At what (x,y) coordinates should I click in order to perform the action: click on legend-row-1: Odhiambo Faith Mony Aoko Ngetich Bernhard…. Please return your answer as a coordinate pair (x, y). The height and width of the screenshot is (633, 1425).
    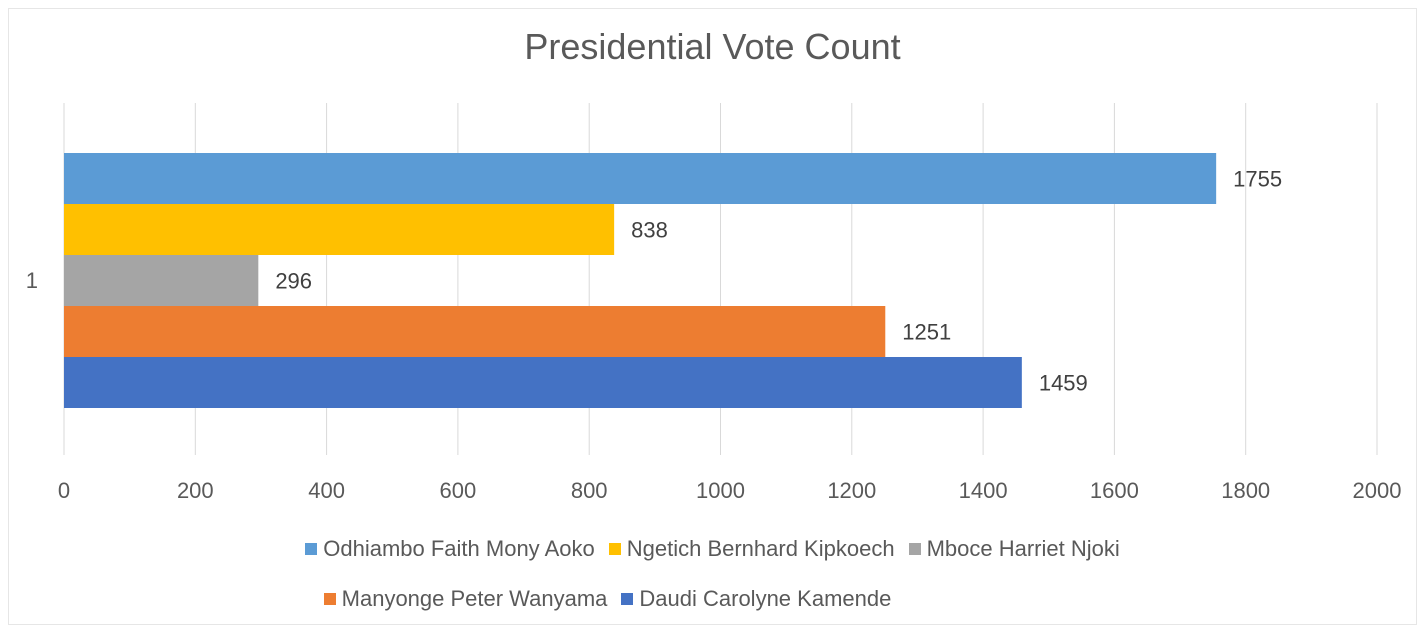
    Looking at the image, I should click on (712, 549).